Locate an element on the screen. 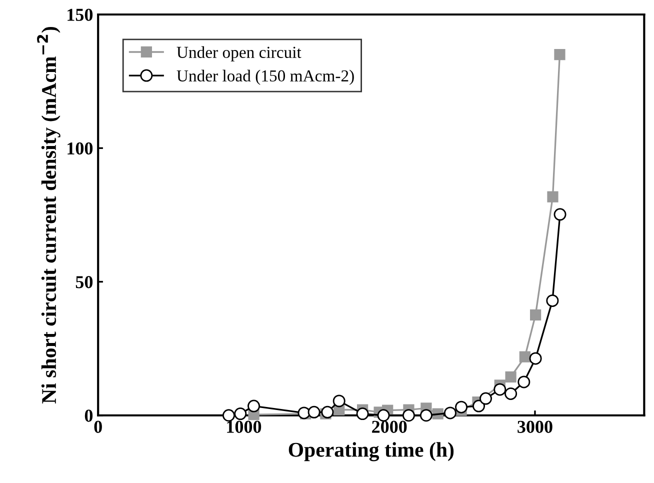 This screenshot has width=654, height=483. legend-label: Under load (150 mAcm-2) is located at coordinates (265, 77).